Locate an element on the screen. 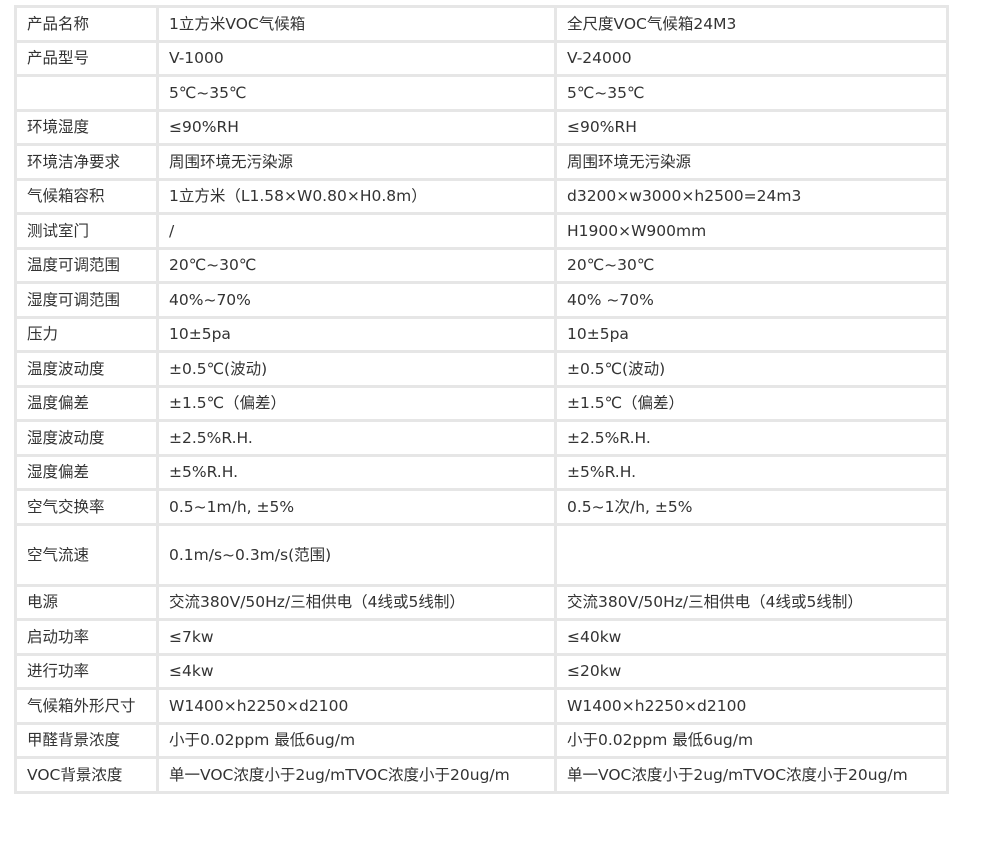  value-model-2: d3200×w3000×h2500=24m3 is located at coordinates (751, 196).